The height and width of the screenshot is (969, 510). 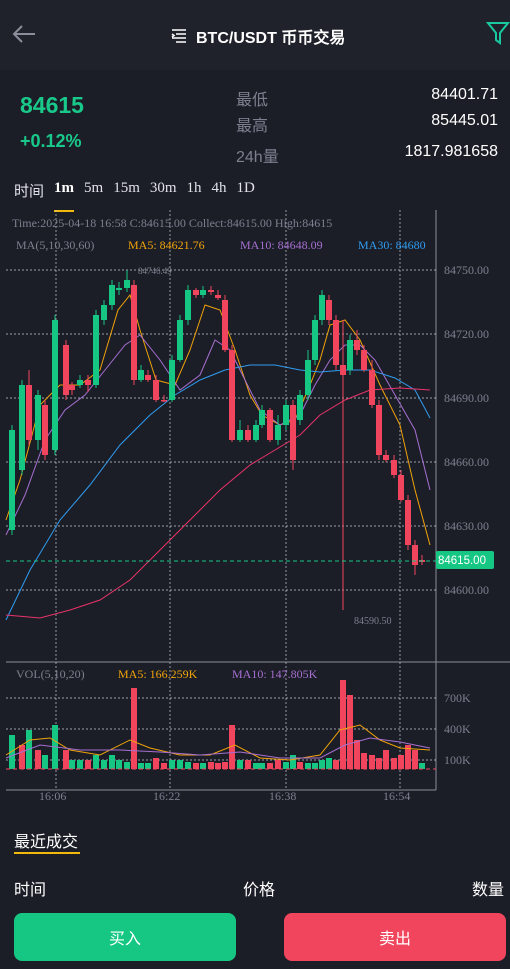 I want to click on timeframe-tabs: 时间 1m 5m 15m 30m 1h 4h 1D, so click(x=134, y=195).